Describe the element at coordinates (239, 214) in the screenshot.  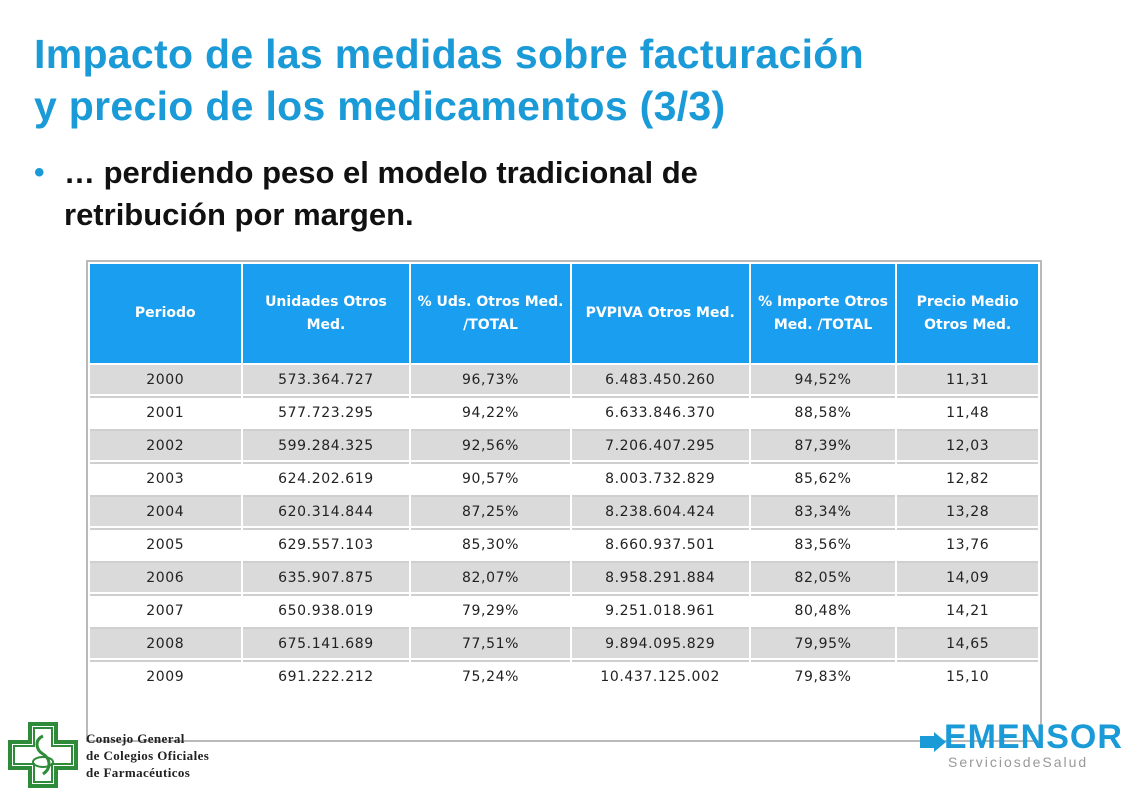
I see `bullet-line-2: retribución por margen.` at that location.